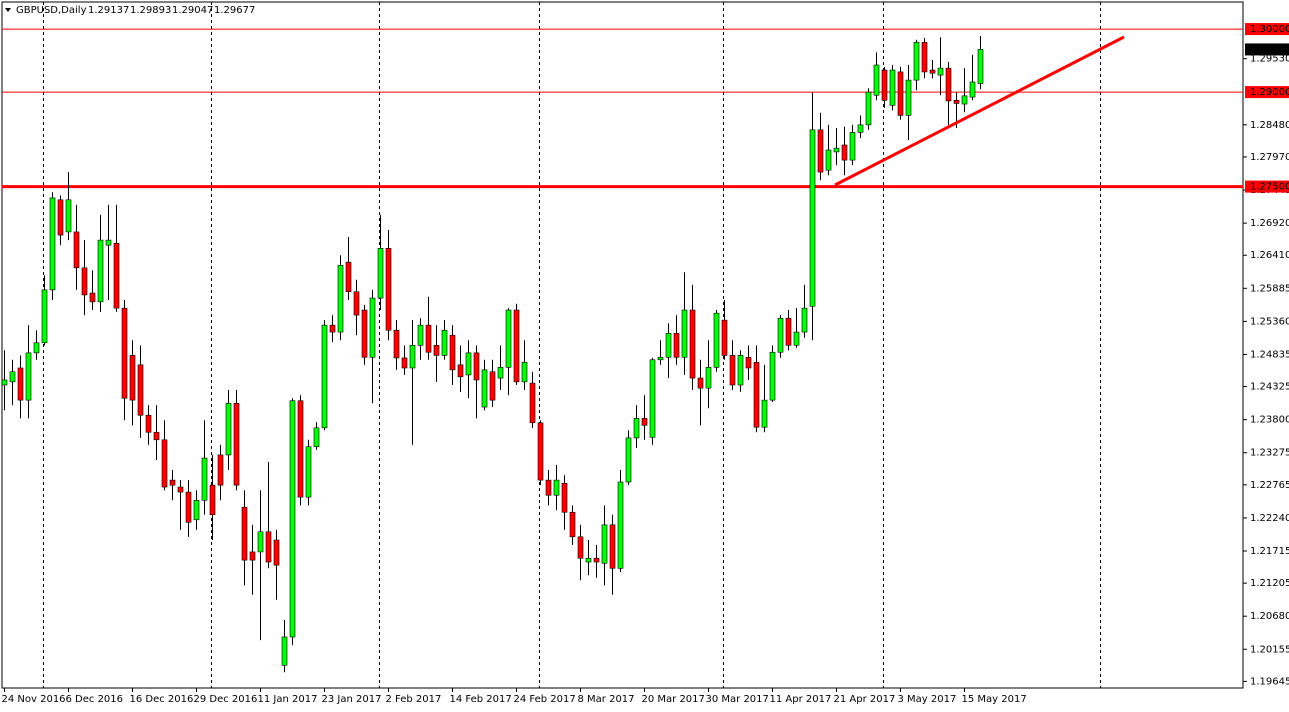  I want to click on x-tick-label: 14 Feb 2017, so click(481, 699).